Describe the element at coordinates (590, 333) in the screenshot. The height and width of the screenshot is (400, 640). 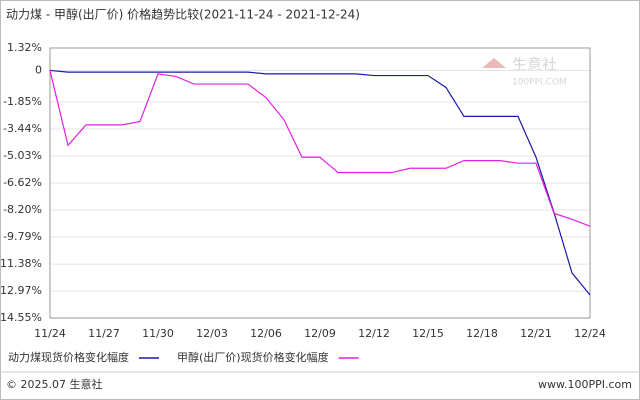
I see `x-tick-label: 12/24` at that location.